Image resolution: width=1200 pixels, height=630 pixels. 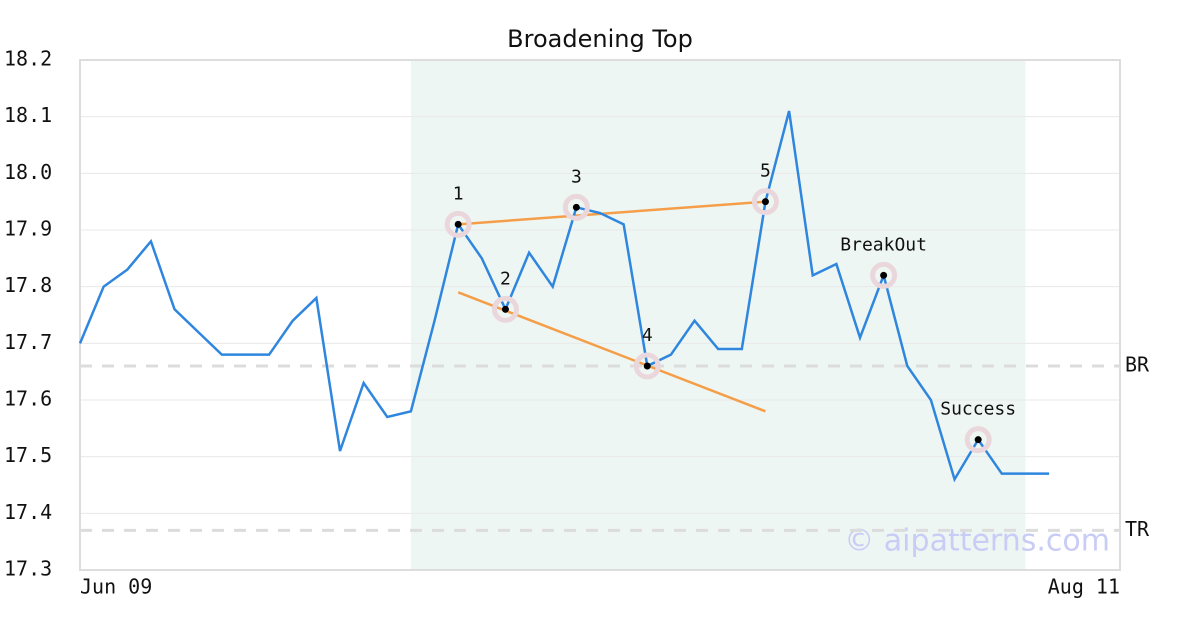 I want to click on y-tick-label: 17.4, so click(x=28, y=512).